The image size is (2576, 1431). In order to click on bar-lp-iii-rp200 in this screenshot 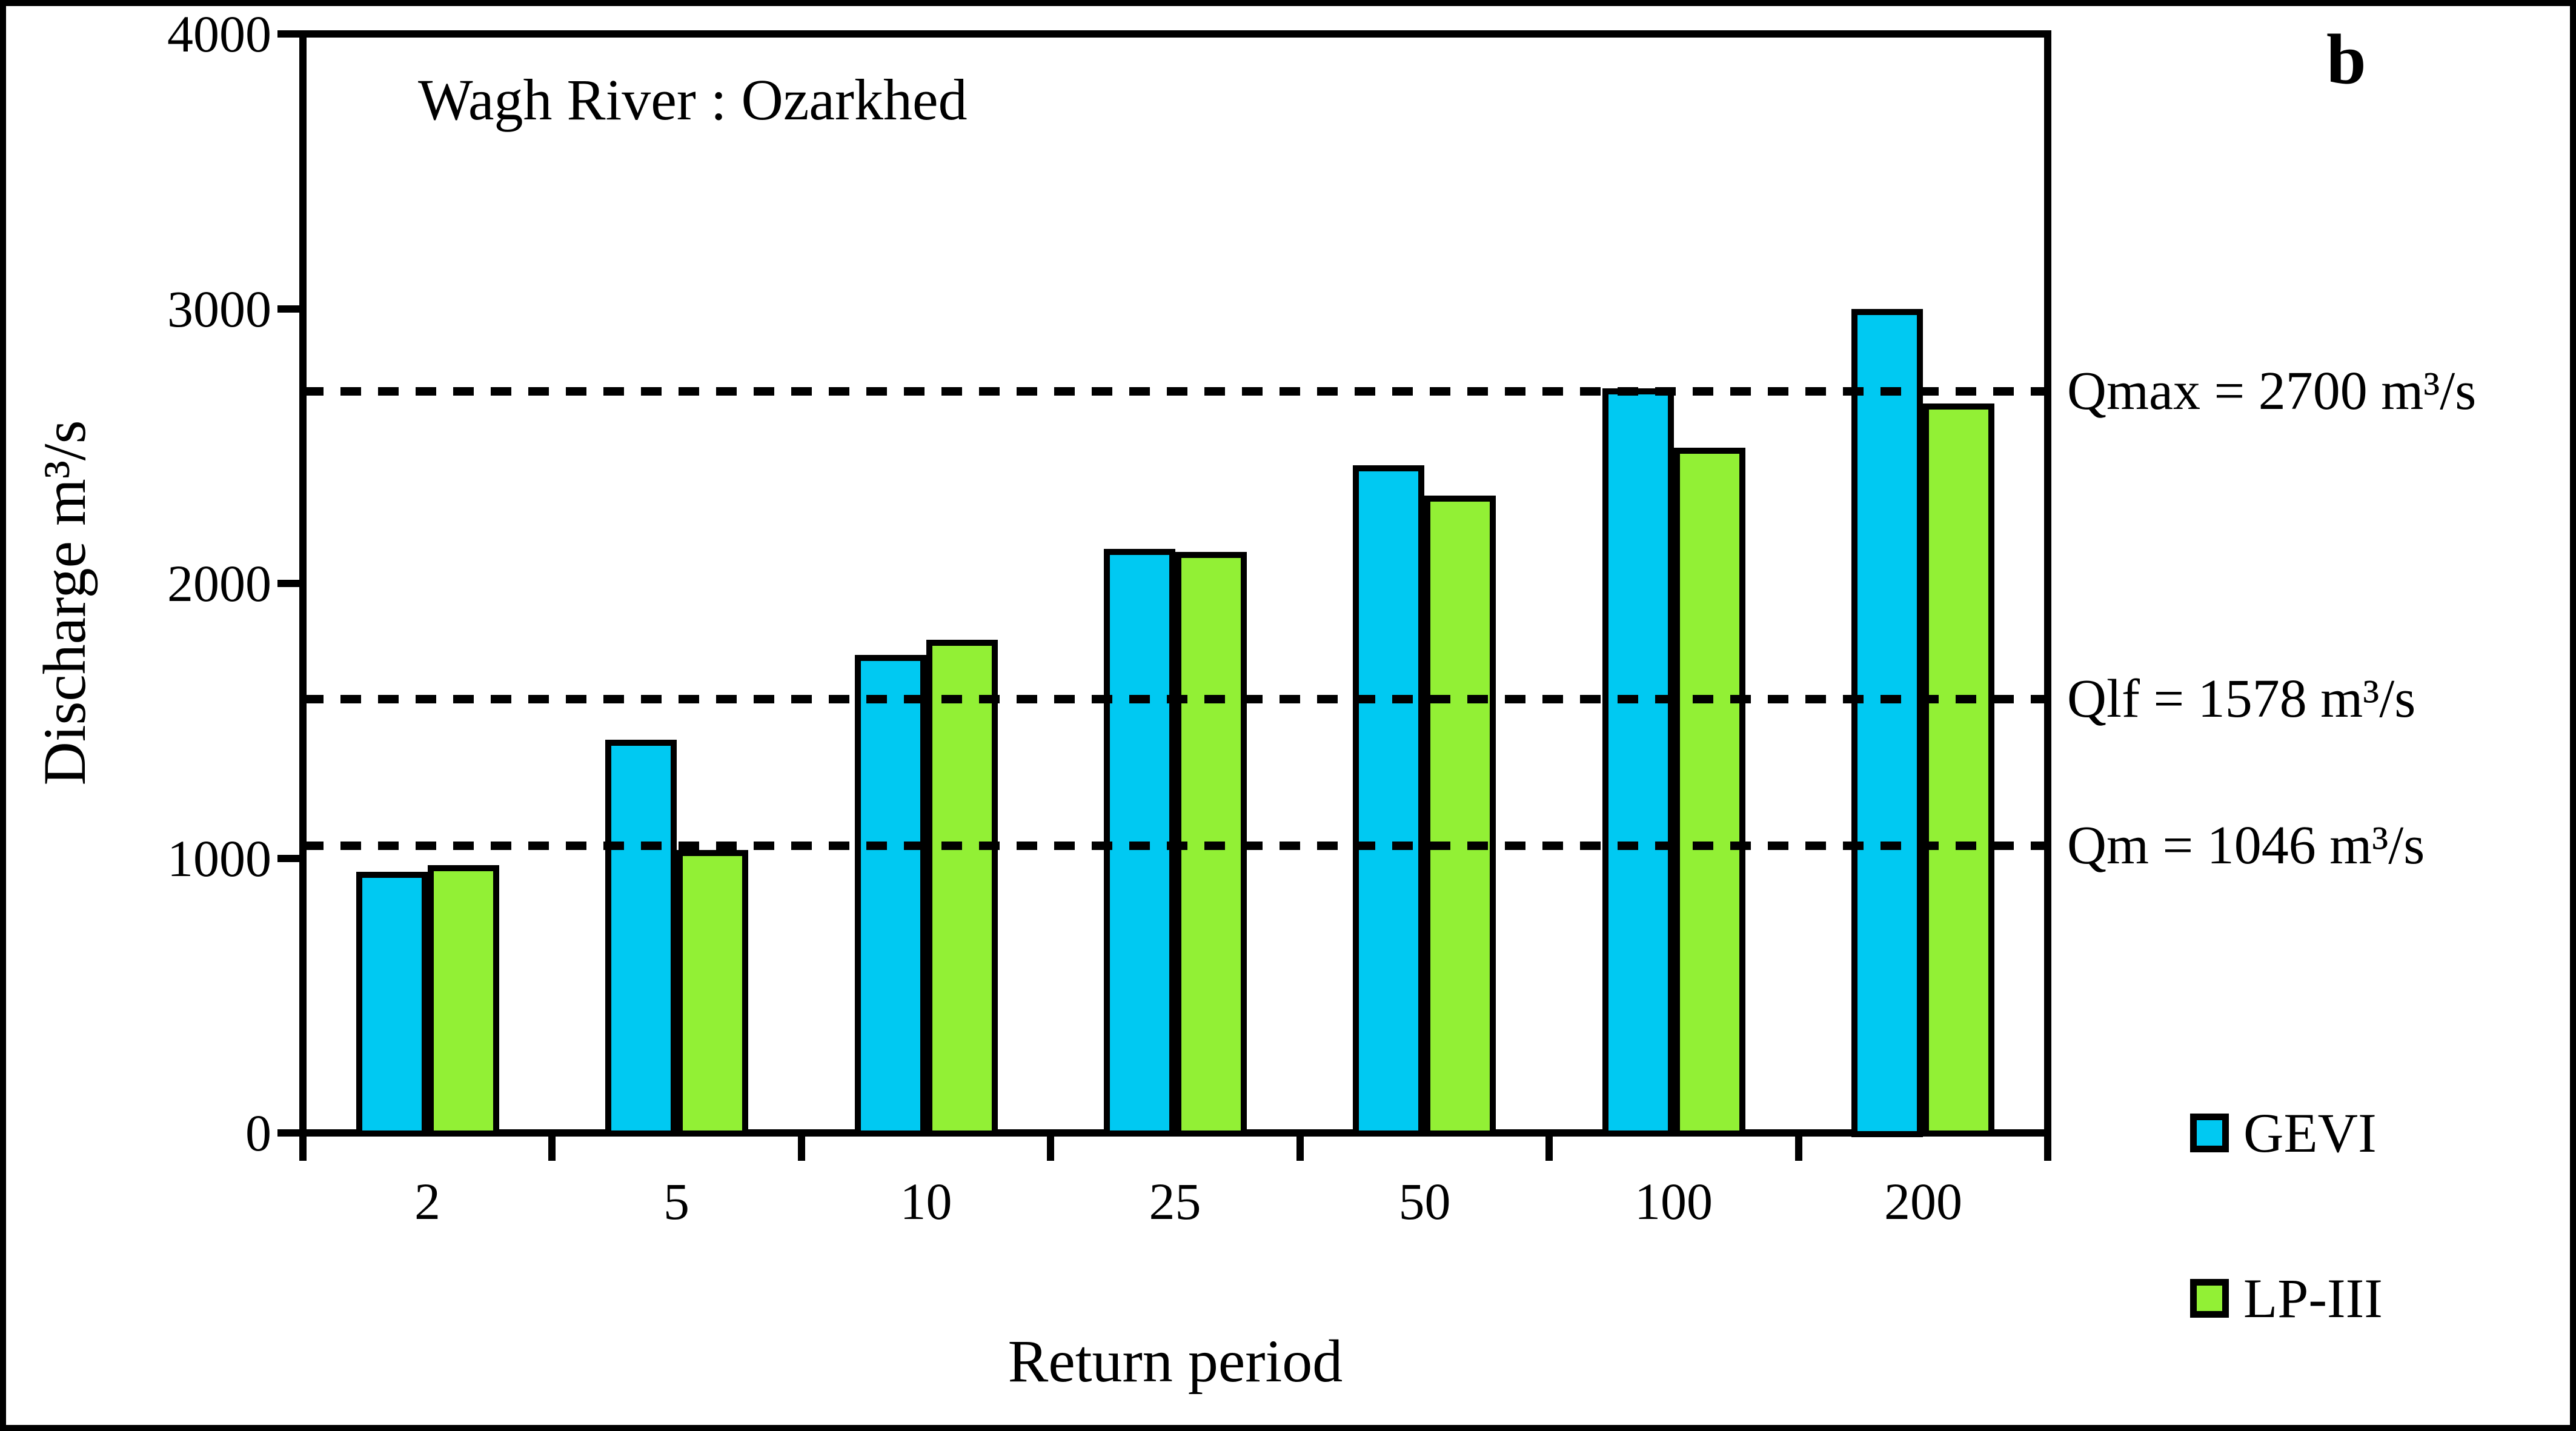, I will do `click(1958, 770)`.